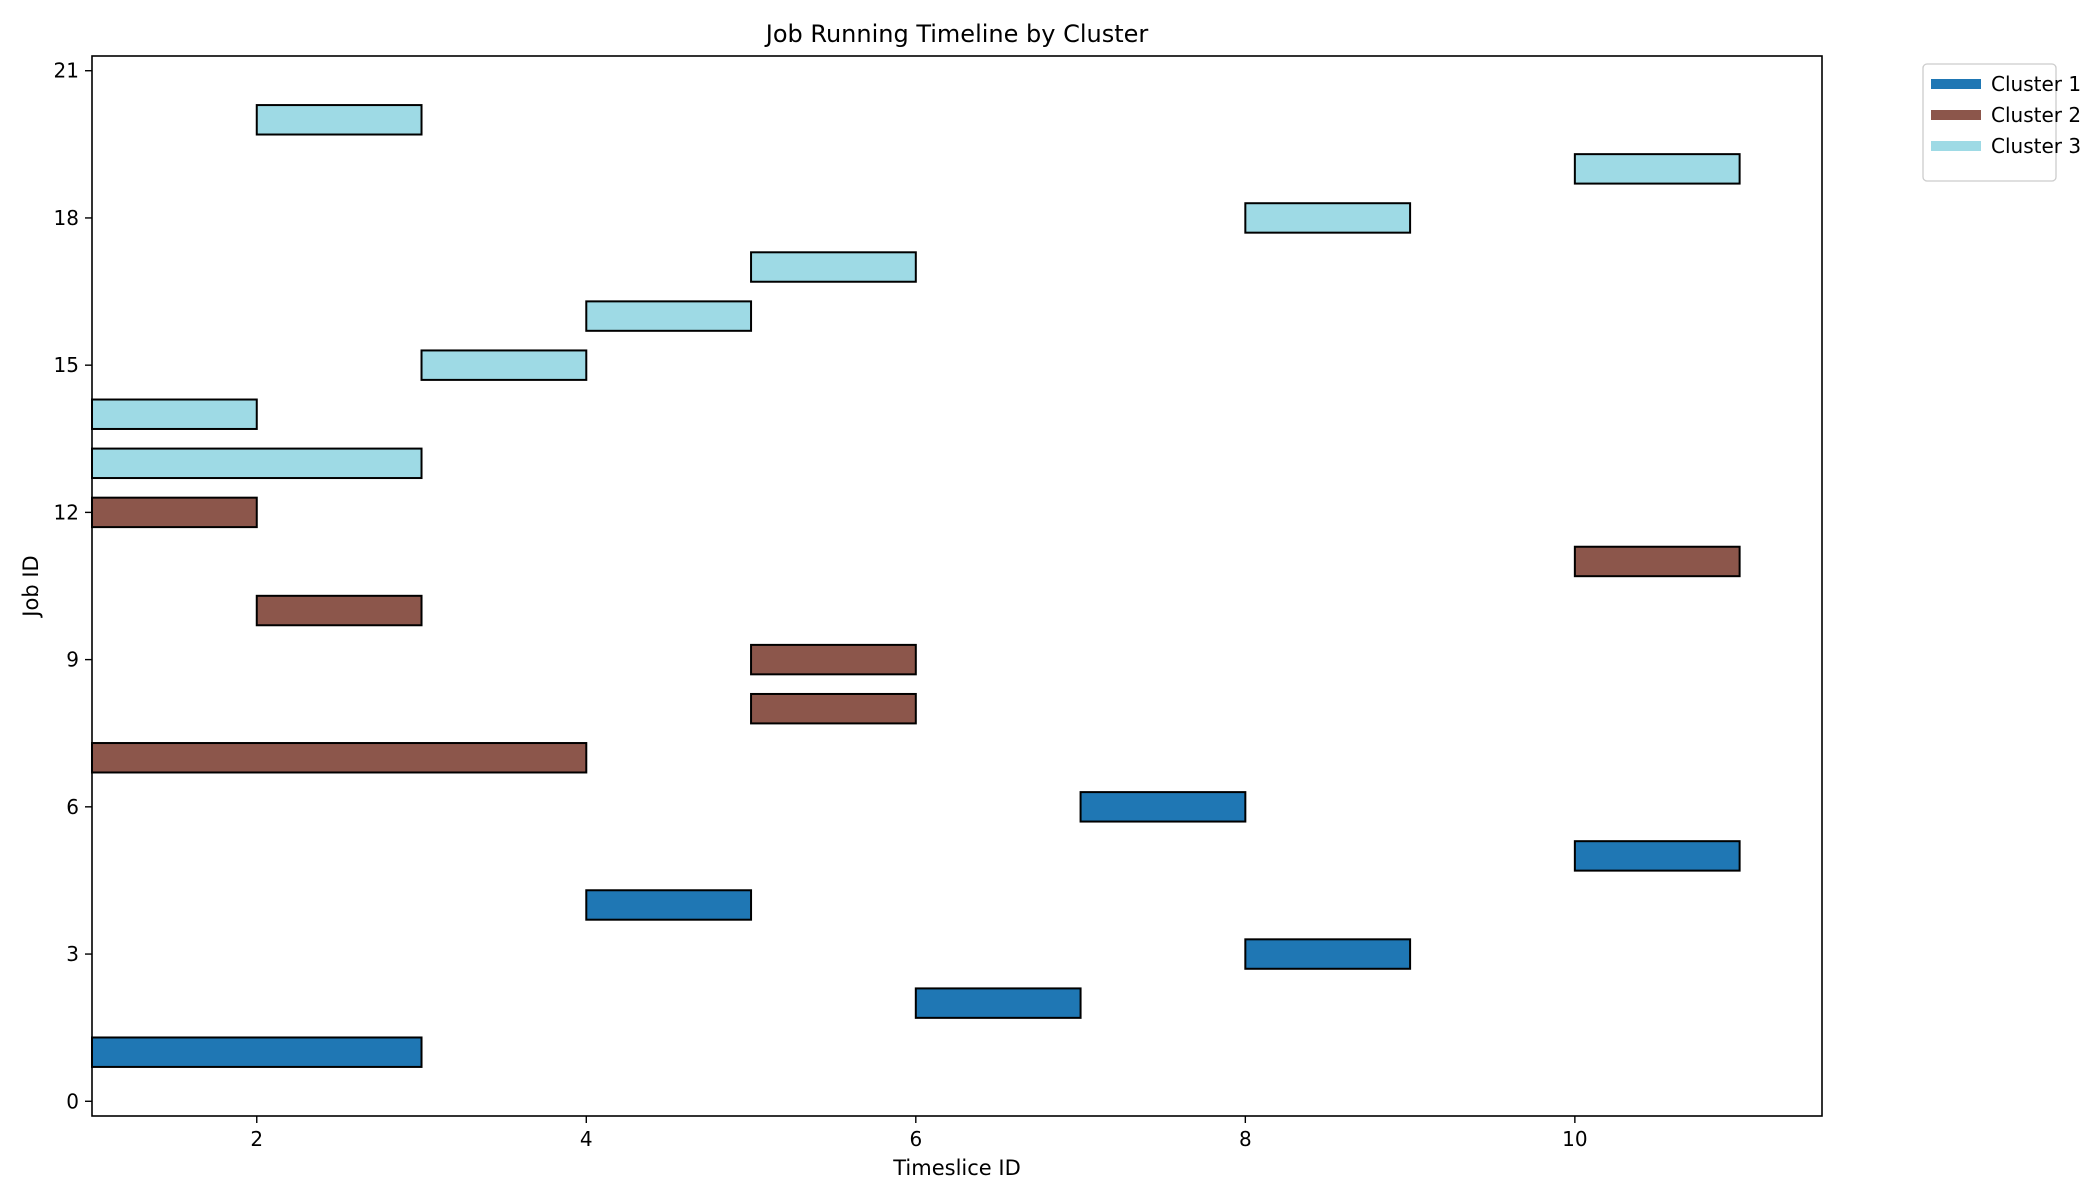  What do you see at coordinates (66, 218) in the screenshot?
I see `y-tick-label: 18` at bounding box center [66, 218].